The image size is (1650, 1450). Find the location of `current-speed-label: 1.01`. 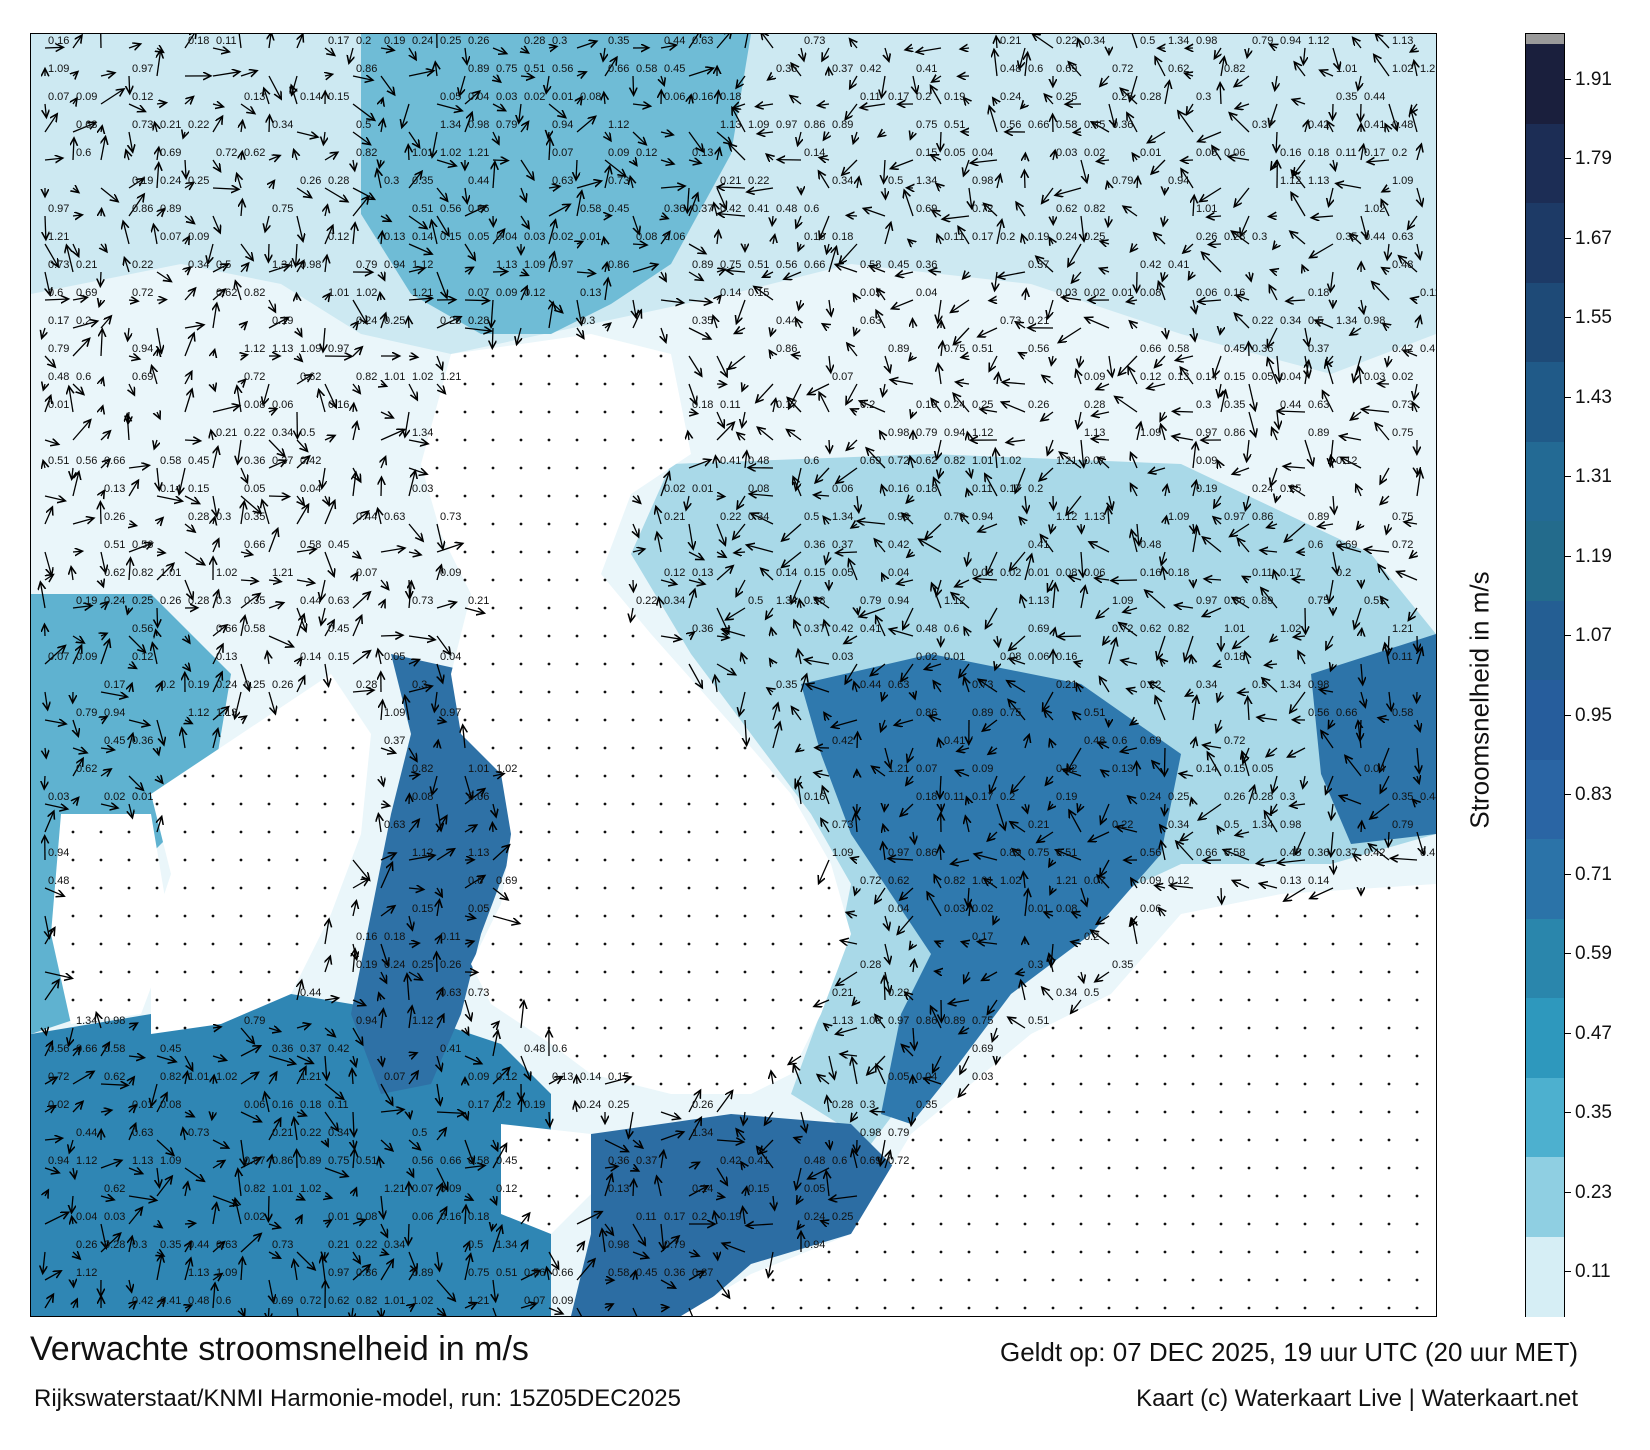

current-speed-label: 1.01 is located at coordinates (1346, 69).